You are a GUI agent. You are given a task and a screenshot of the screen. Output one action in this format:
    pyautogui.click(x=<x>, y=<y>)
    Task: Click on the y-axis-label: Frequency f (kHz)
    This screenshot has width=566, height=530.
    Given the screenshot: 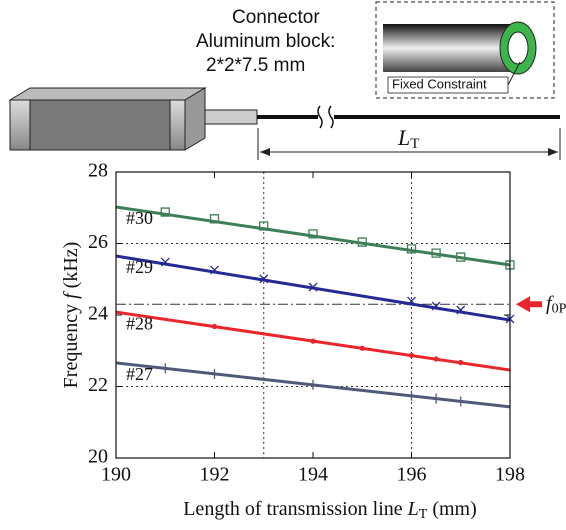 What is the action you would take?
    pyautogui.click(x=71, y=315)
    